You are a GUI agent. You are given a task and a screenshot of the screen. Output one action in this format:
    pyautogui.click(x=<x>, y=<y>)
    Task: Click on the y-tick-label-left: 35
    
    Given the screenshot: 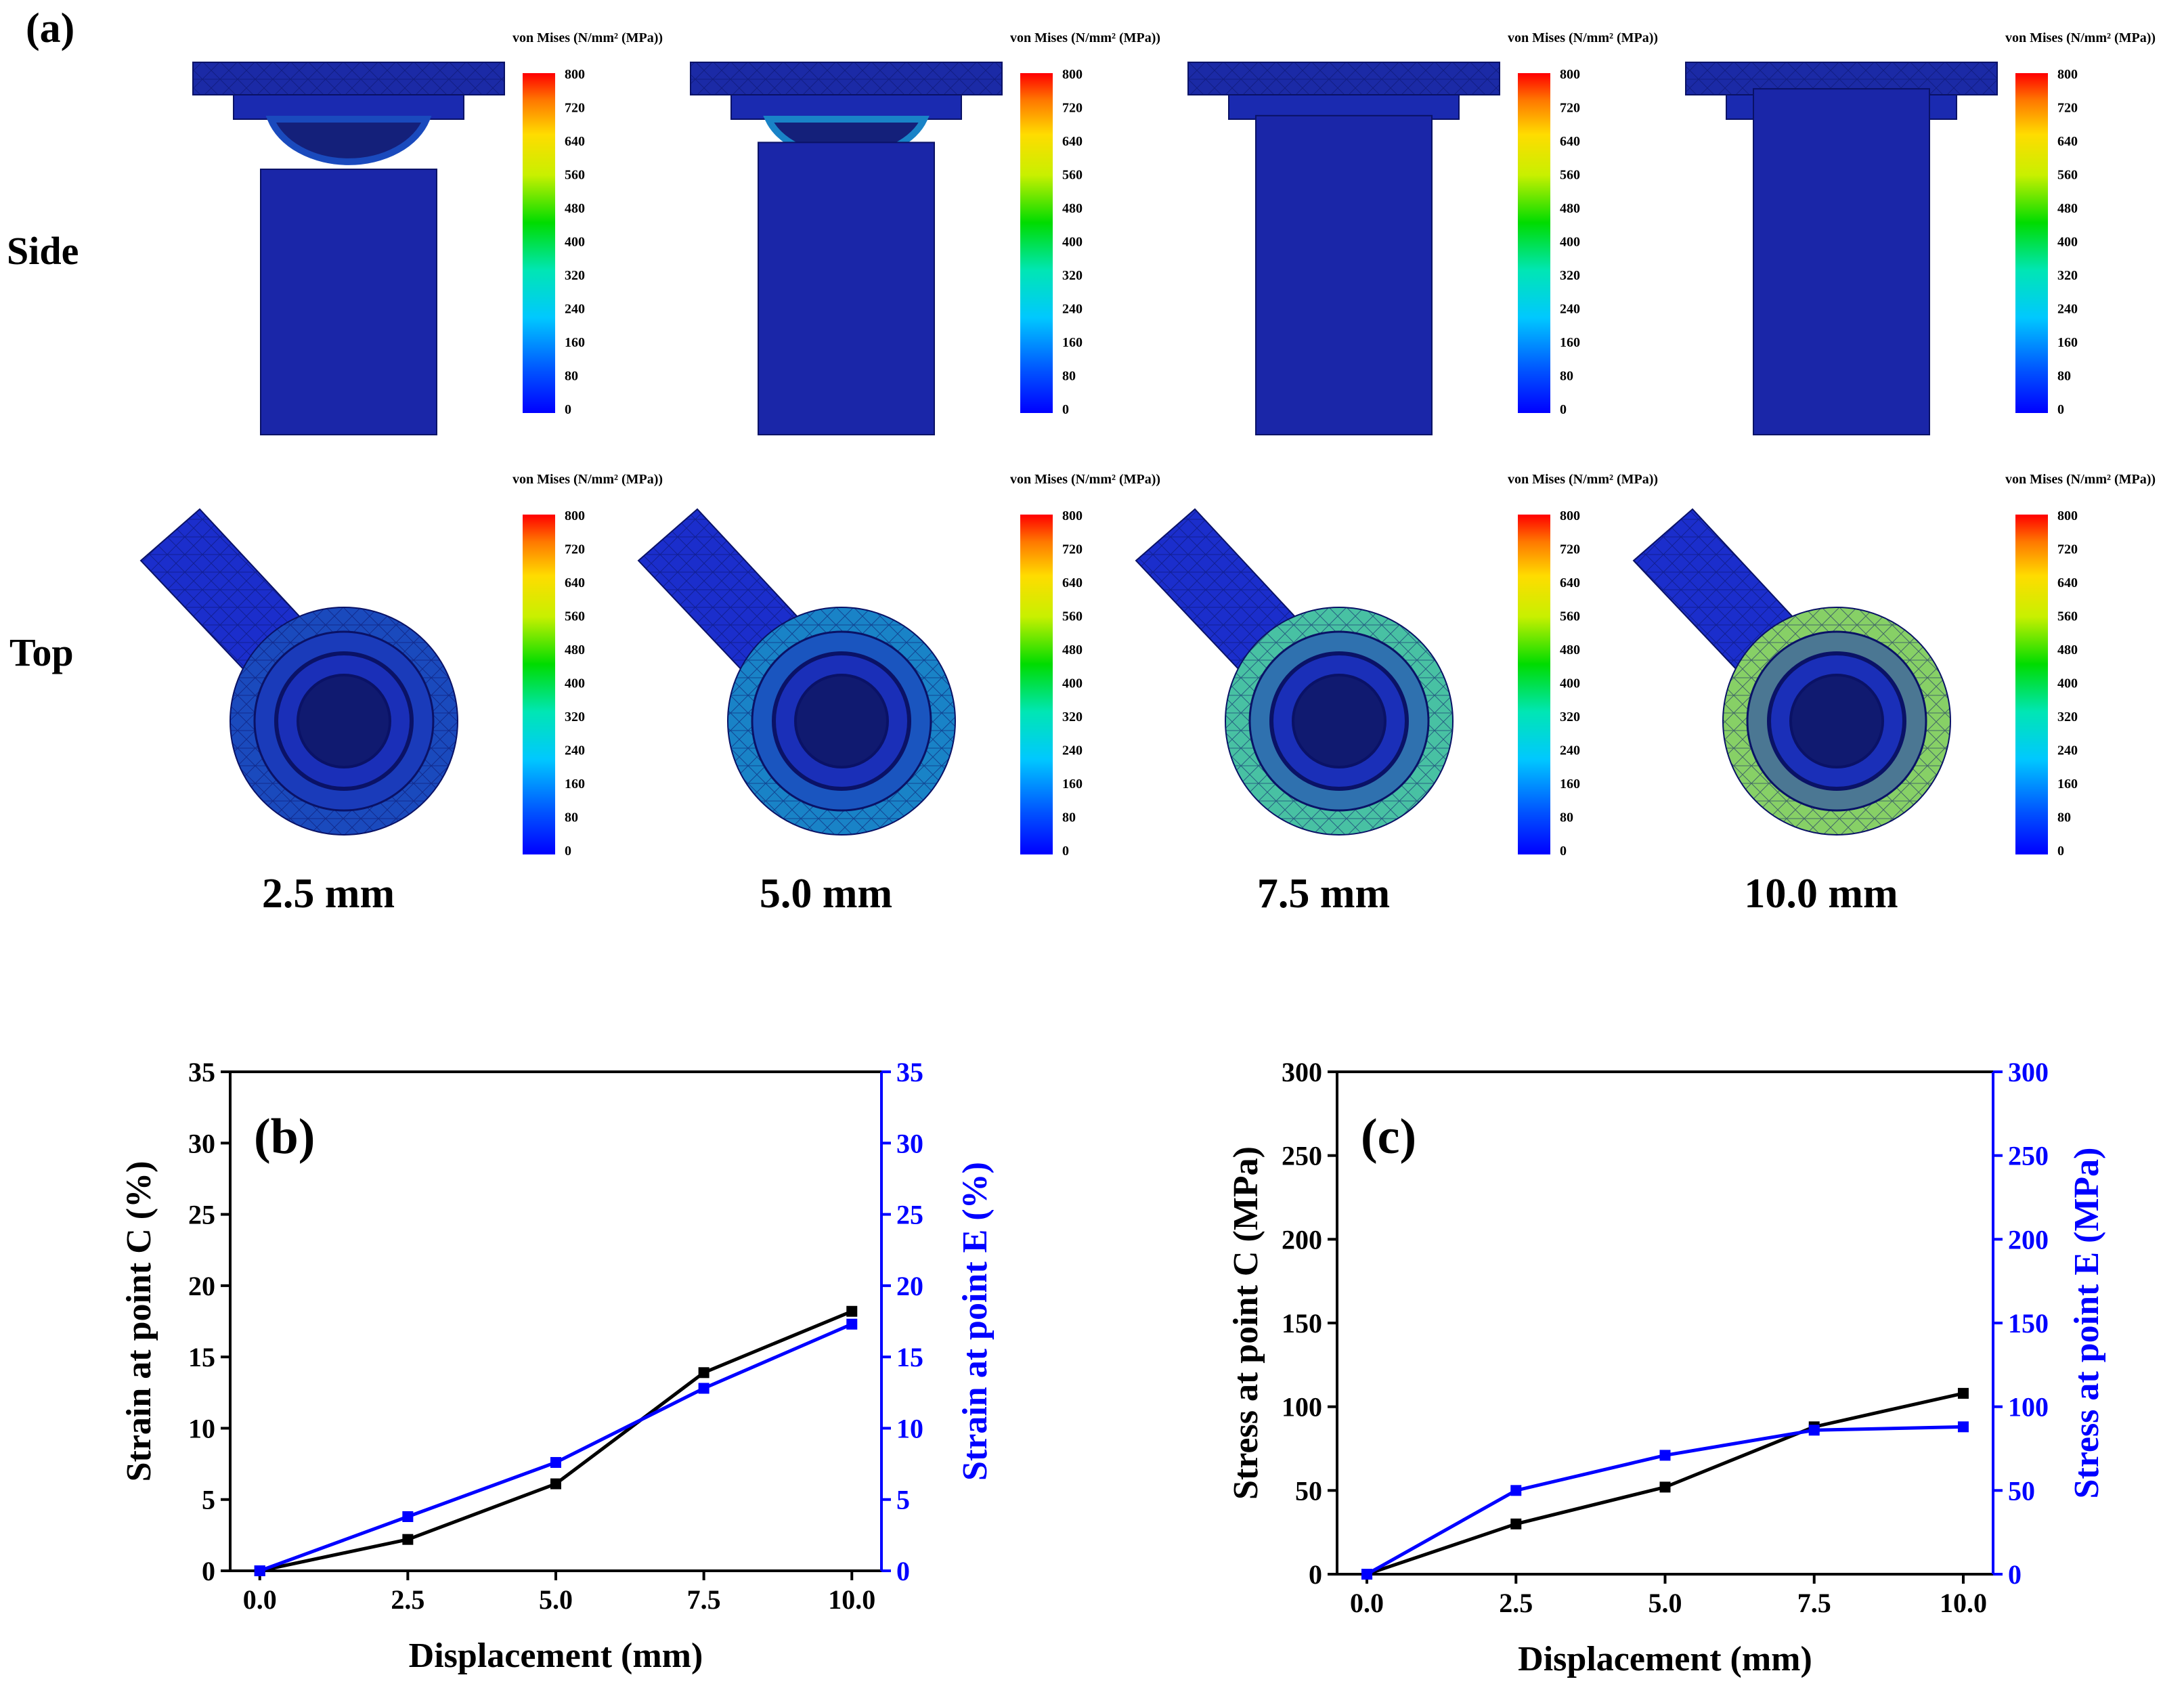 What is the action you would take?
    pyautogui.click(x=201, y=1072)
    